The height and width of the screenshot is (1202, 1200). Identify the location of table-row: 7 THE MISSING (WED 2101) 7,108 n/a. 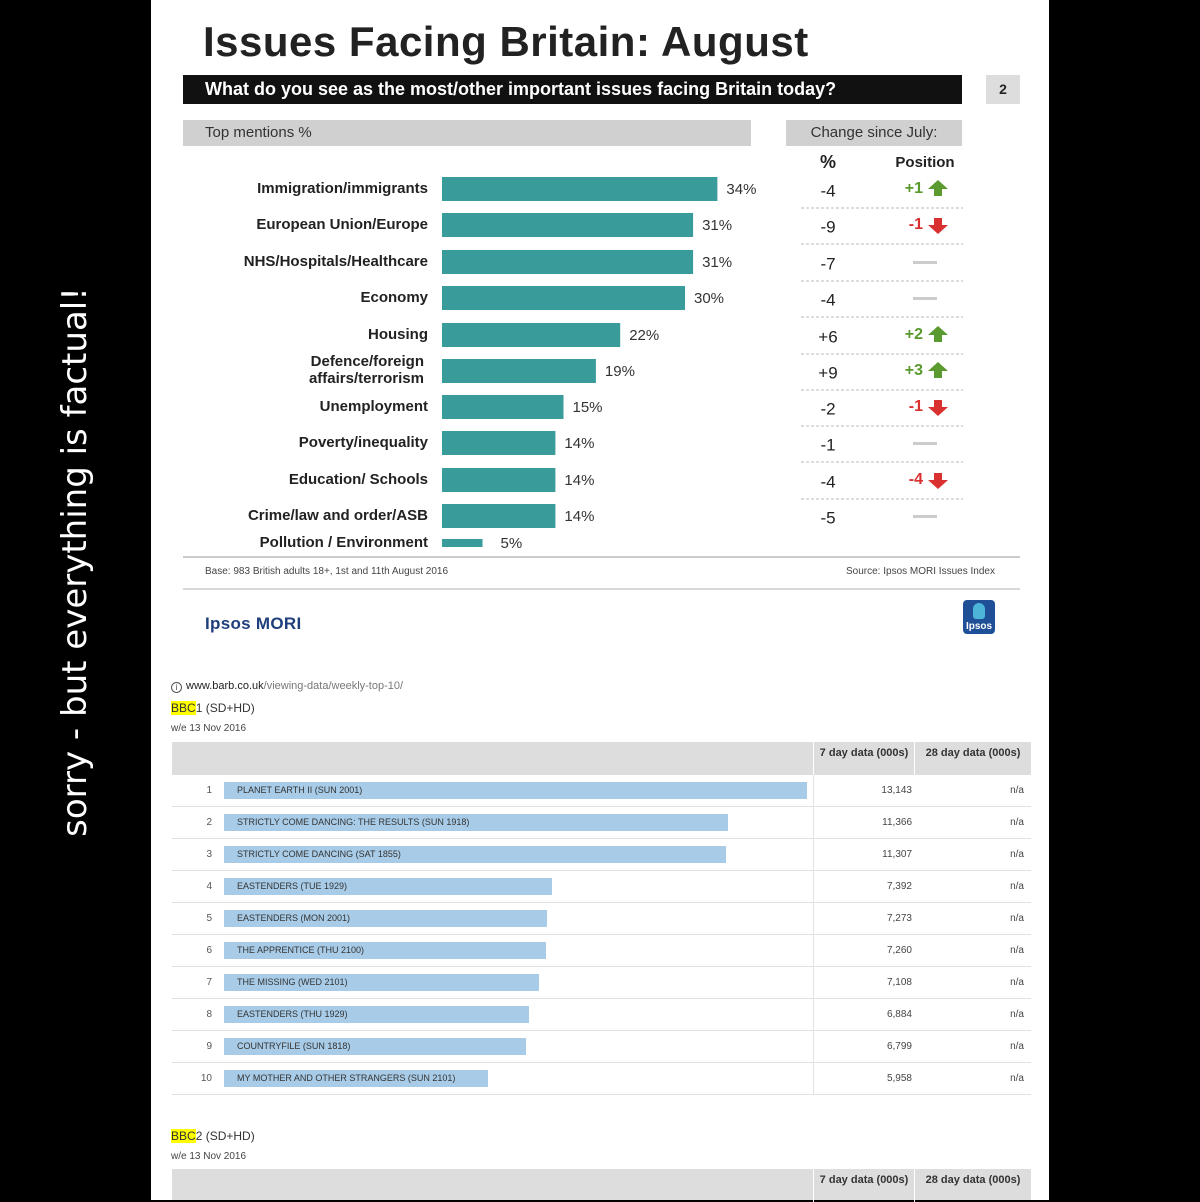
(601, 983).